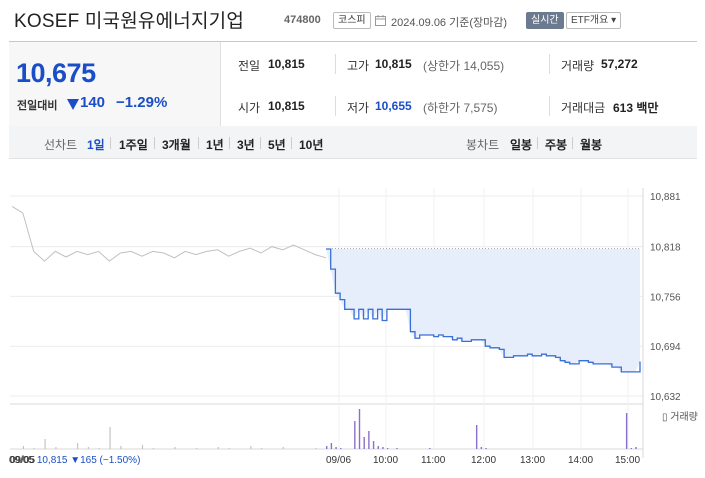 This screenshot has height=478, width=705. What do you see at coordinates (591, 145) in the screenshot?
I see `tab-monthly-candle: 월봉` at bounding box center [591, 145].